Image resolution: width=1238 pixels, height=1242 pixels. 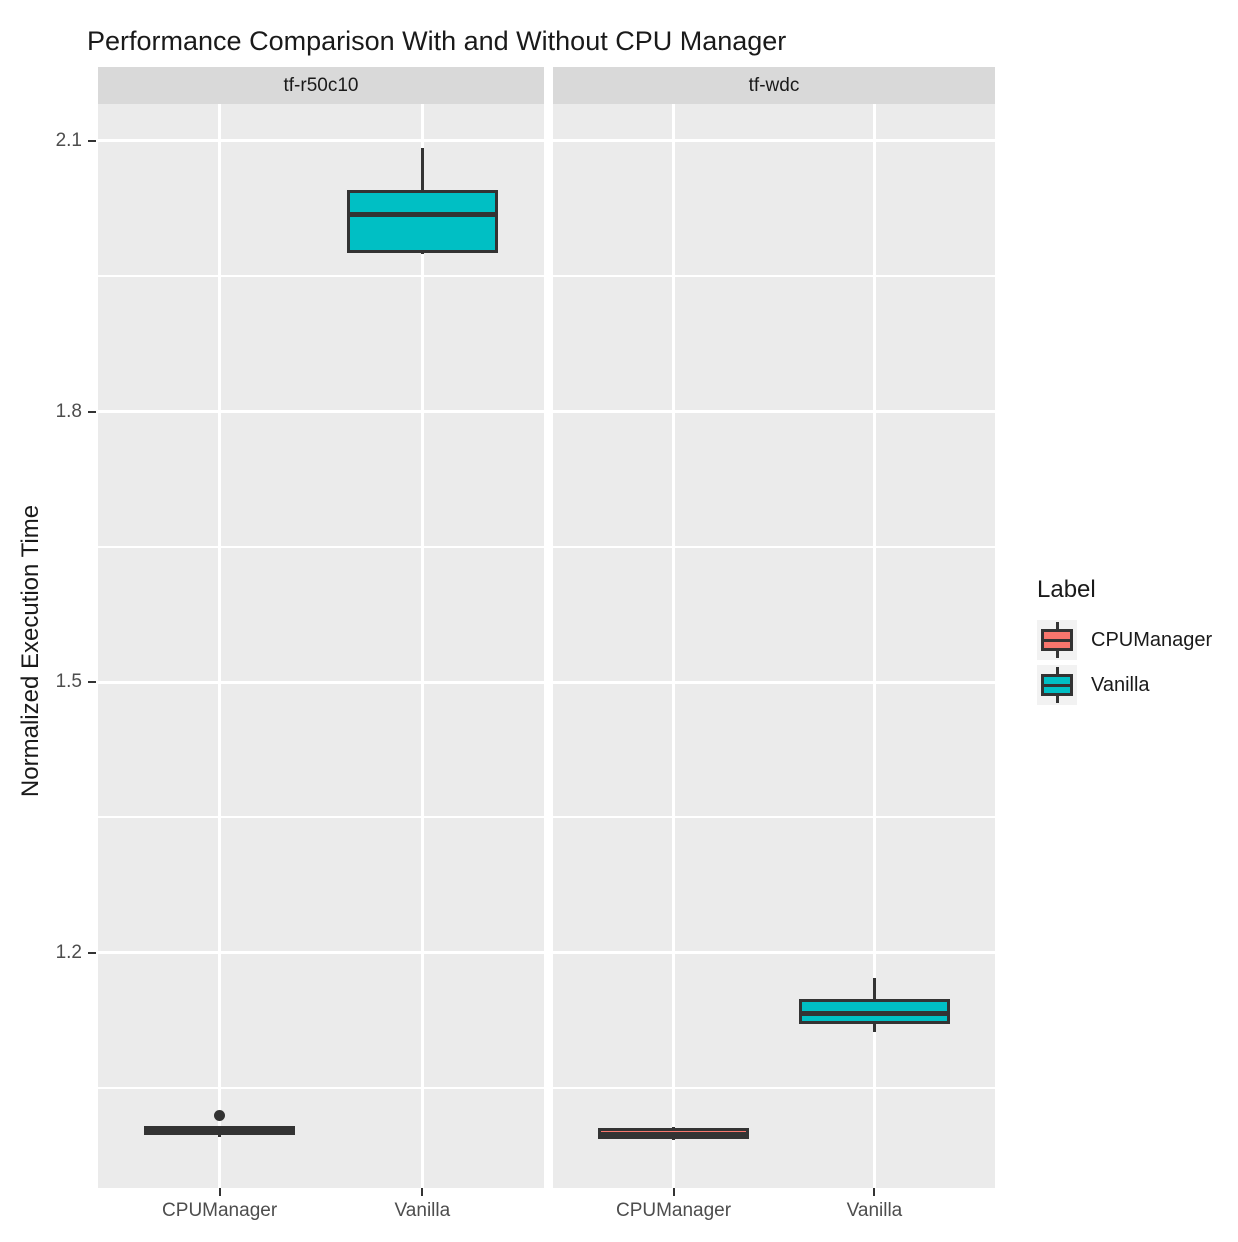 I want to click on facet-strip: tf-wdc, so click(x=774, y=85).